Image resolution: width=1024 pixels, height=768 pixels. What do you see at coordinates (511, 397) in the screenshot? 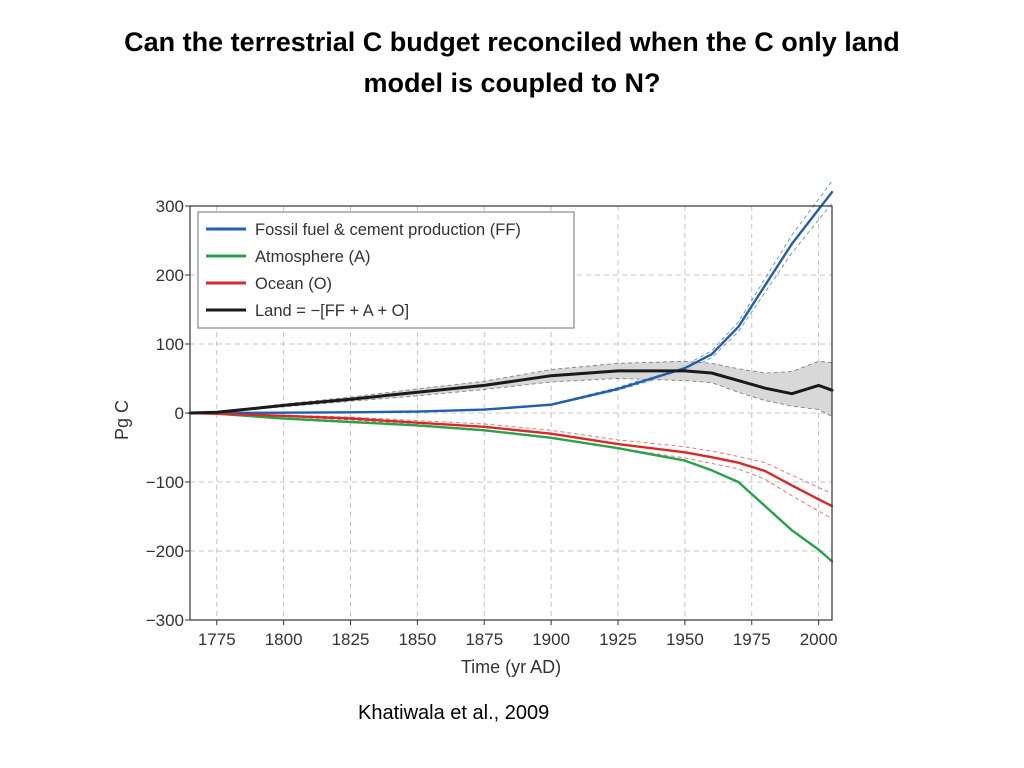
I see `series-3-band-lower` at bounding box center [511, 397].